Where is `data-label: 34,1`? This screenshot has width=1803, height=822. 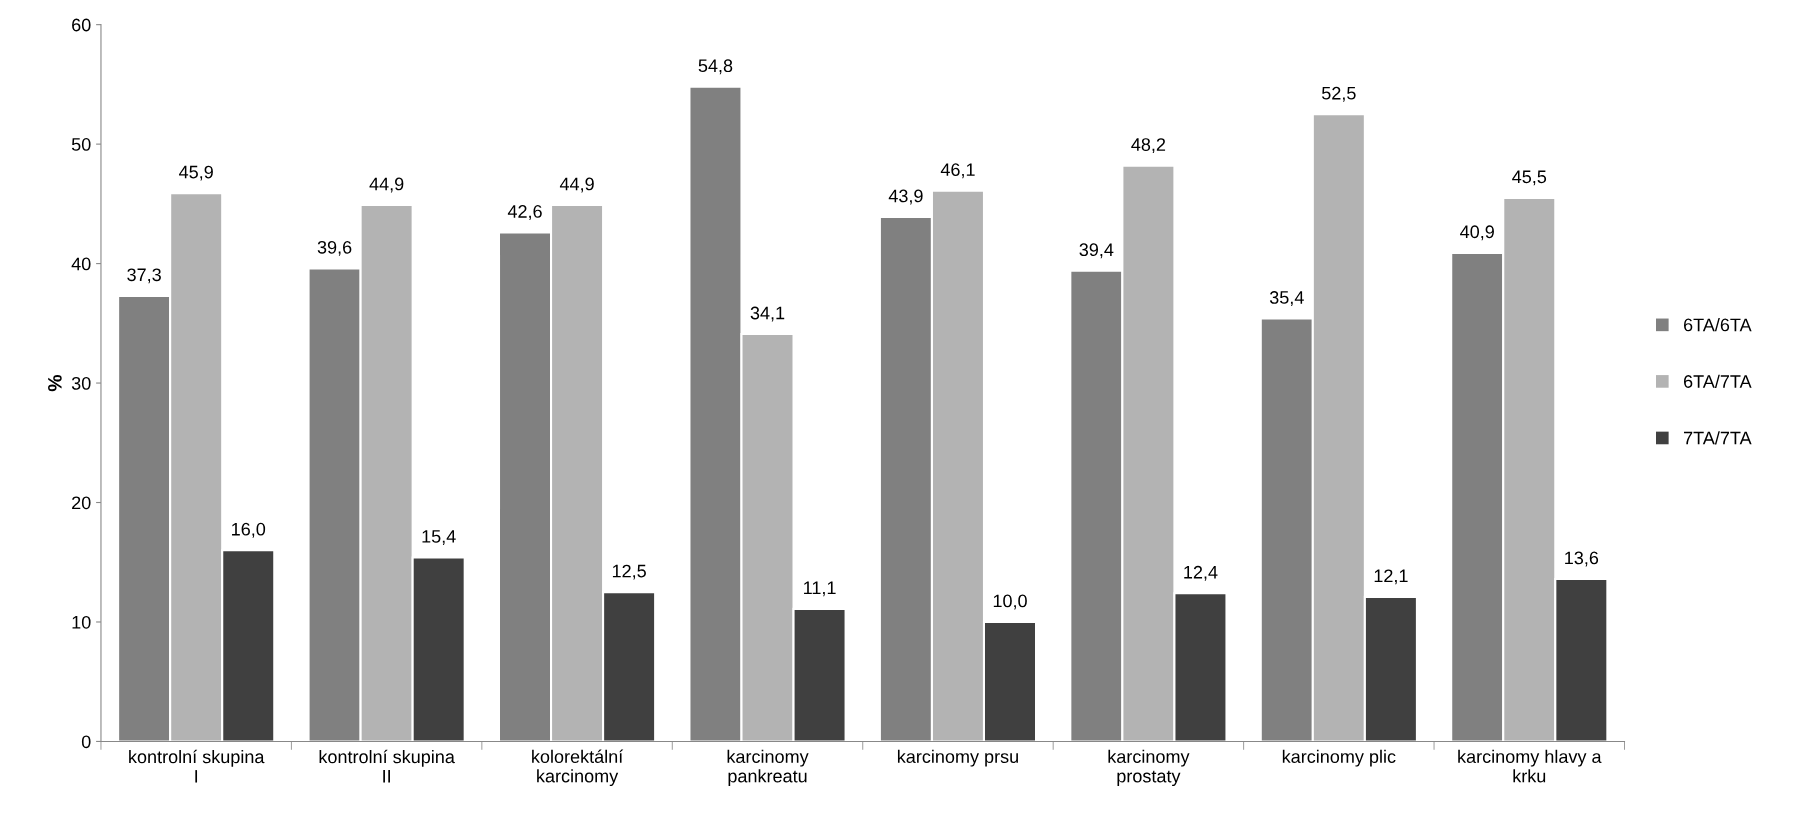
data-label: 34,1 is located at coordinates (767, 314).